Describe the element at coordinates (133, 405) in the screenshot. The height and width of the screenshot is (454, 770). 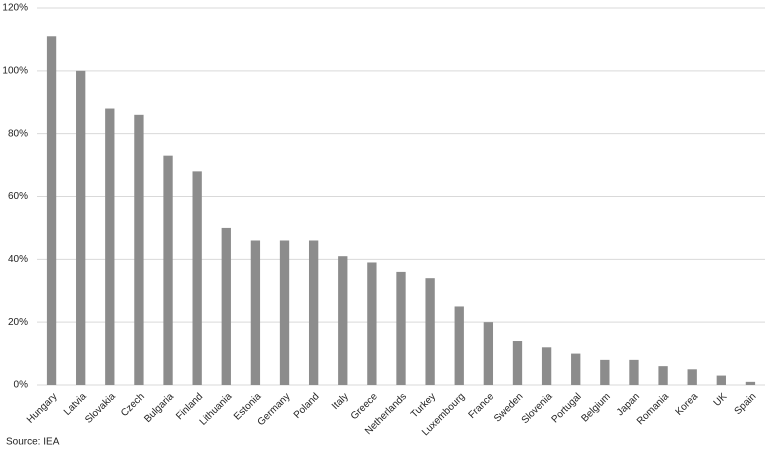
I see `x-tick-label: Czech` at that location.